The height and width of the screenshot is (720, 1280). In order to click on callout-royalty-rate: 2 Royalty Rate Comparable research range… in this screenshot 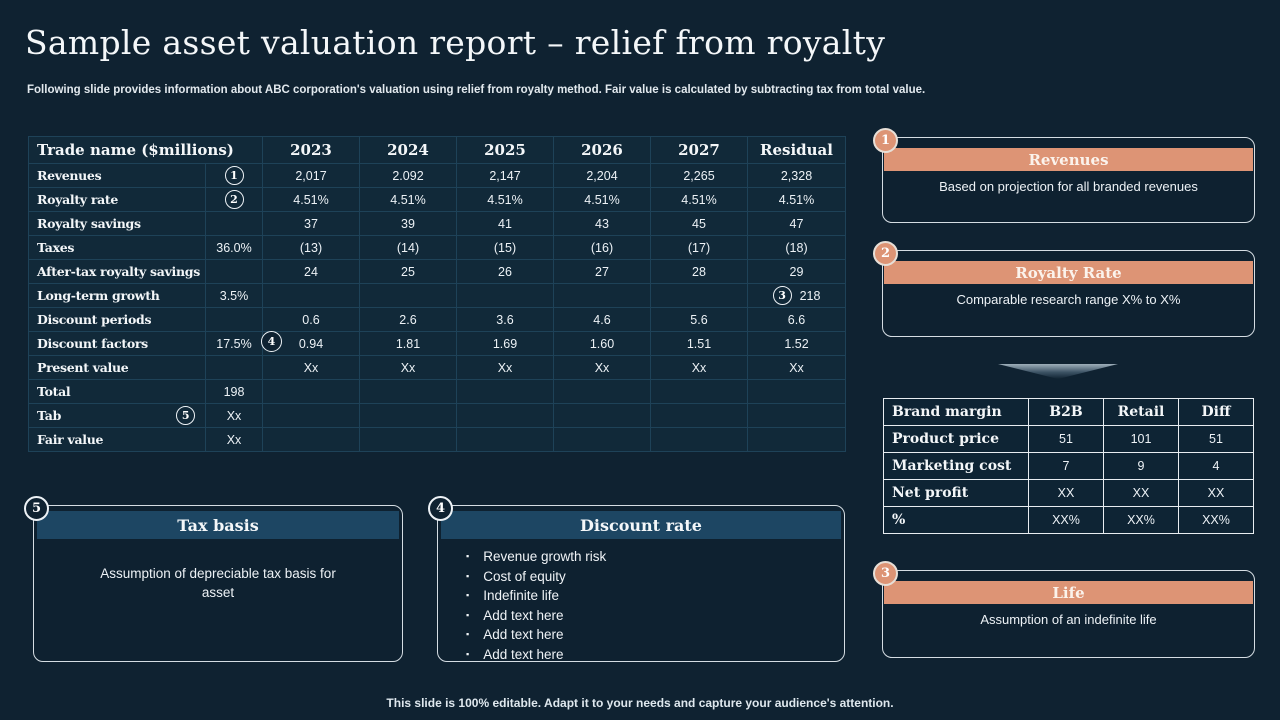, I will do `click(1064, 289)`.